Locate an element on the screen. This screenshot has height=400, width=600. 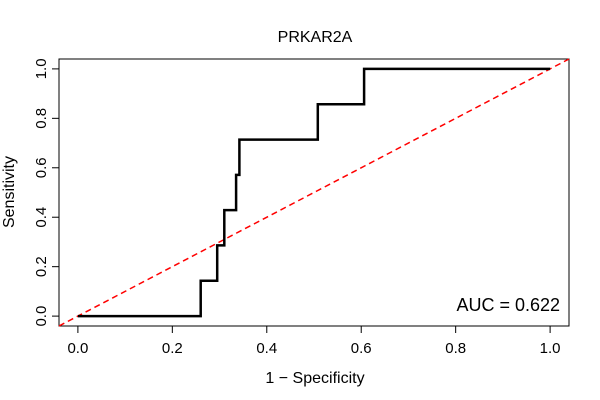
y-tick-label: 0.4 is located at coordinates (41, 217).